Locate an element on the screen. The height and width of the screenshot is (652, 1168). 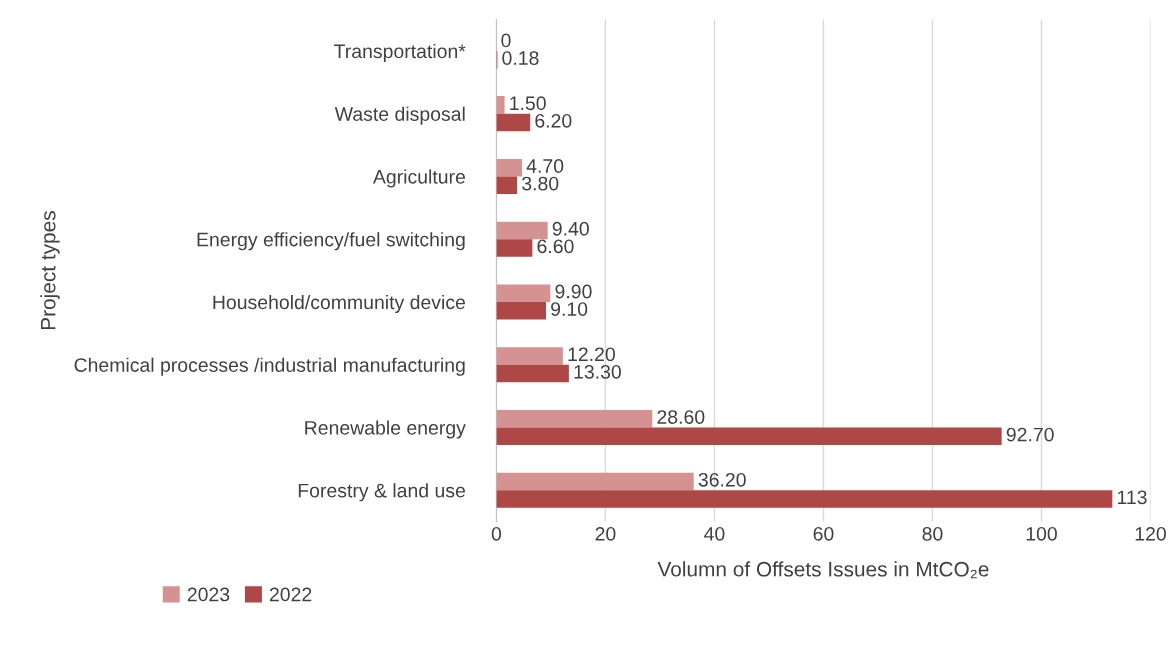
data-label: 6.20 is located at coordinates (553, 120).